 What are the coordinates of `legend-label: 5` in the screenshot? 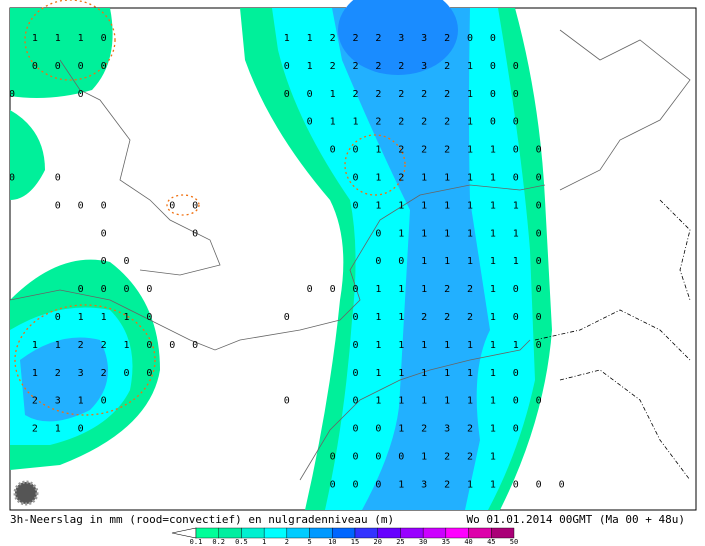 It's located at (309, 542).